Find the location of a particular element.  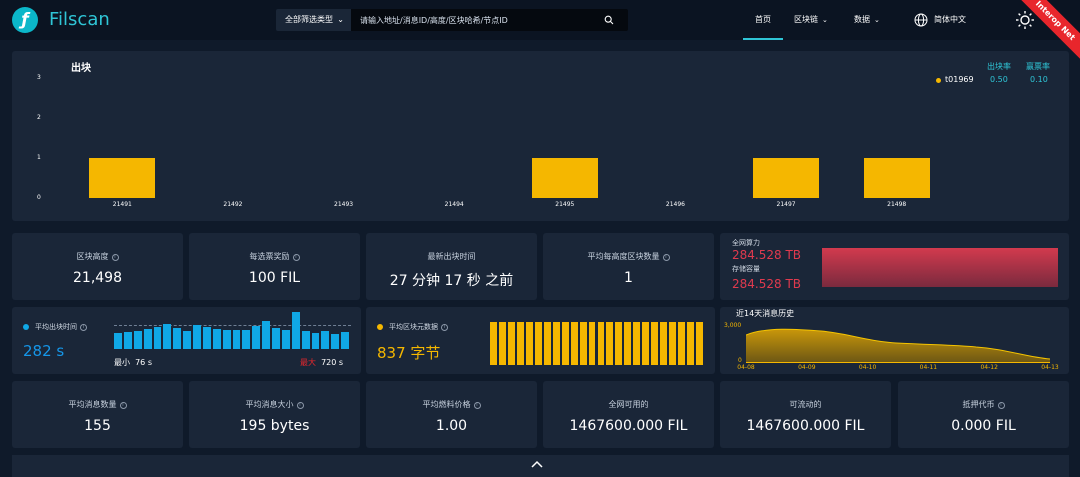

search-input is located at coordinates (470, 20).